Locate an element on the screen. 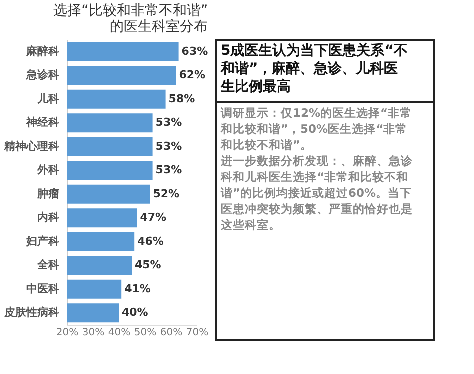 The width and height of the screenshot is (474, 374). y-tick-label: 内科 is located at coordinates (49, 217).